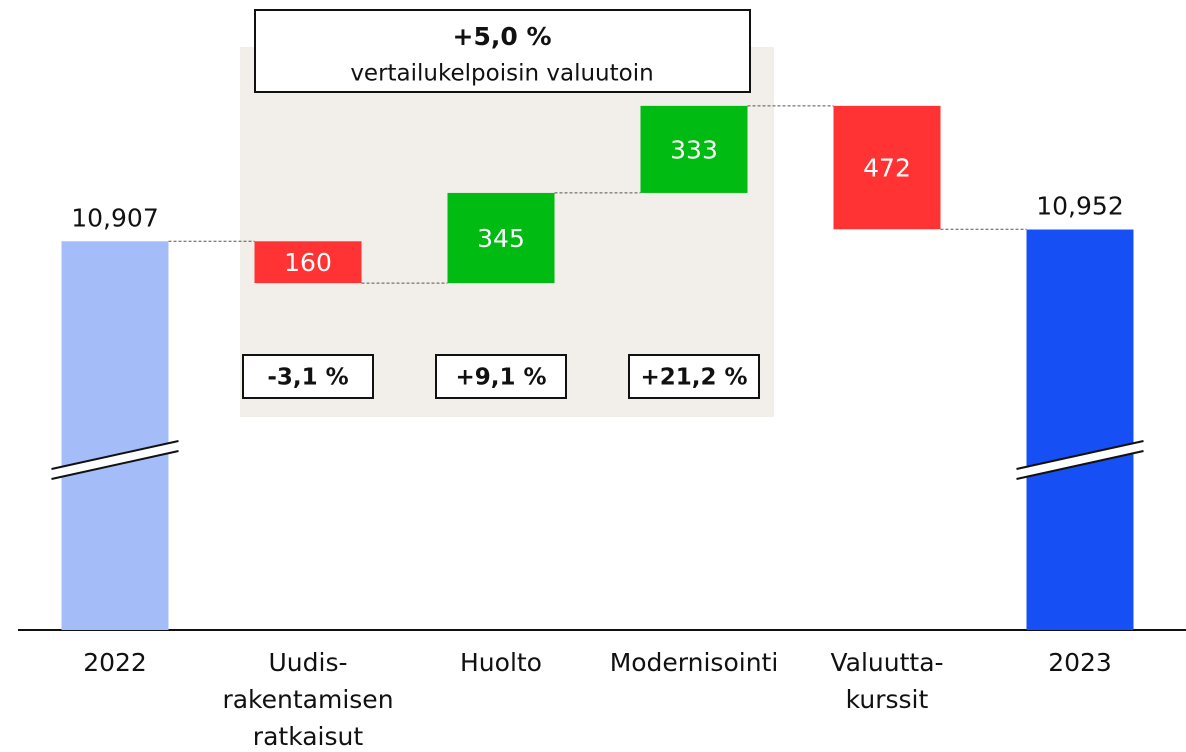 Image resolution: width=1186 pixels, height=752 pixels. Describe the element at coordinates (307, 662) in the screenshot. I see `x-tick-label: Uudis-` at that location.